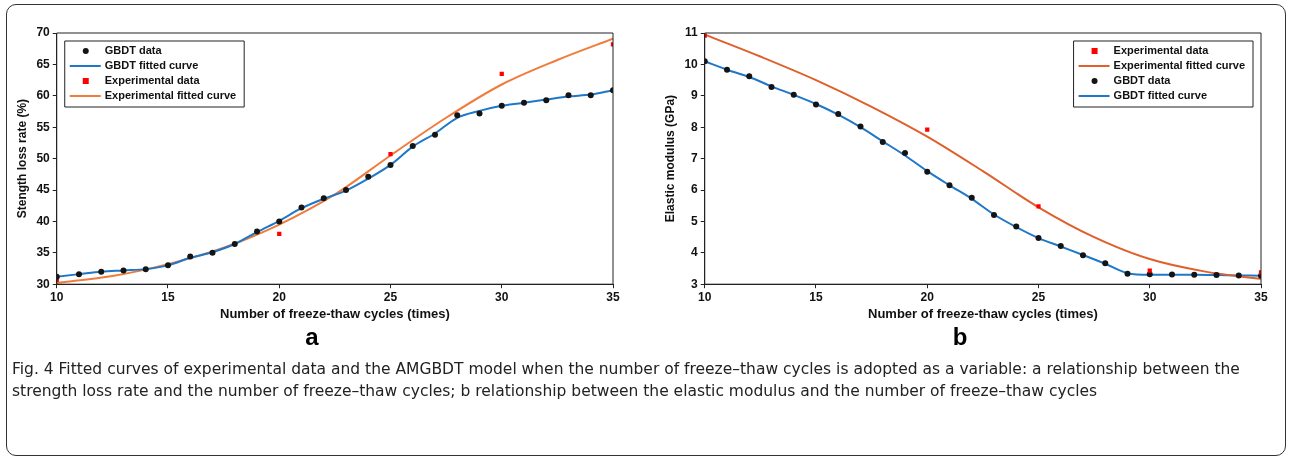 The height and width of the screenshot is (459, 1290). I want to click on y-tick-label: 4, so click(695, 252).